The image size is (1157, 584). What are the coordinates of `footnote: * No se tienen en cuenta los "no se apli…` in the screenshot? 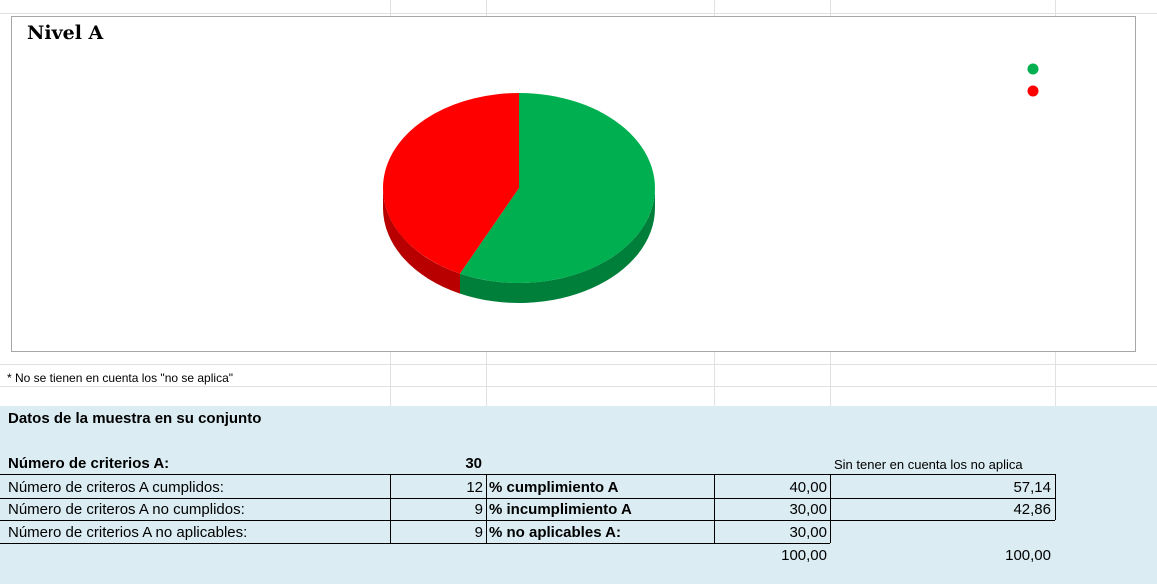 It's located at (120, 378).